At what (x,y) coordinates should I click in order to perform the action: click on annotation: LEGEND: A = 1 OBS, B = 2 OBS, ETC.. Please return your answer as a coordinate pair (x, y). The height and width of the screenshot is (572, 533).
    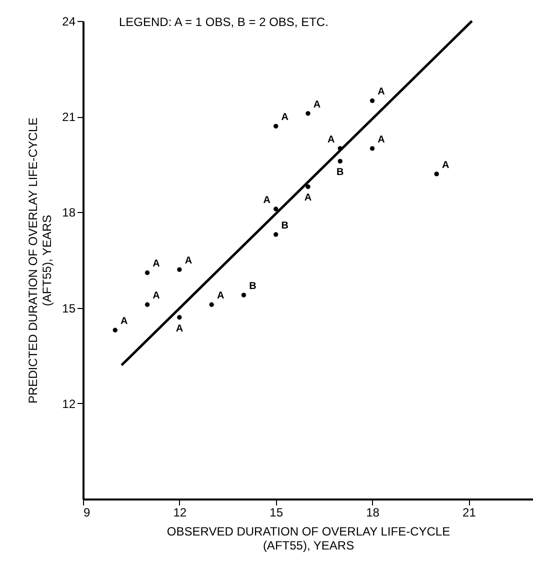
    Looking at the image, I should click on (223, 22).